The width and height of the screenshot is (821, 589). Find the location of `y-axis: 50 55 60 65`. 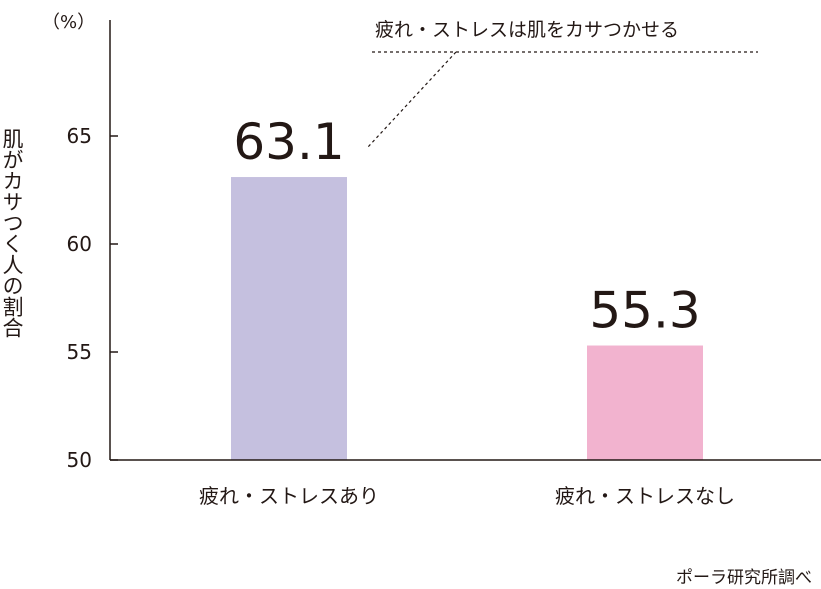

y-axis: 50 55 60 65 is located at coordinates (92, 298).